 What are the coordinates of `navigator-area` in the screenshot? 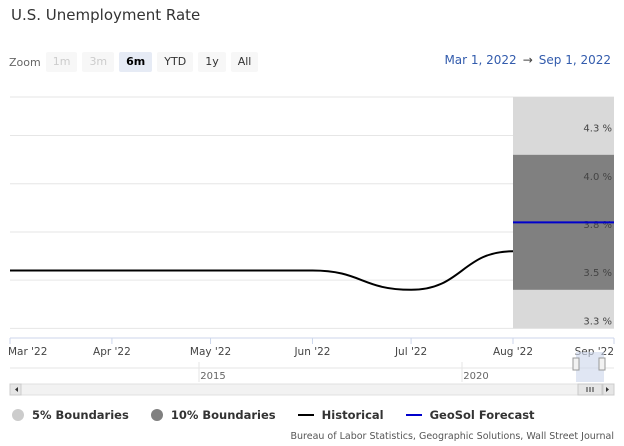 It's located at (312, 372).